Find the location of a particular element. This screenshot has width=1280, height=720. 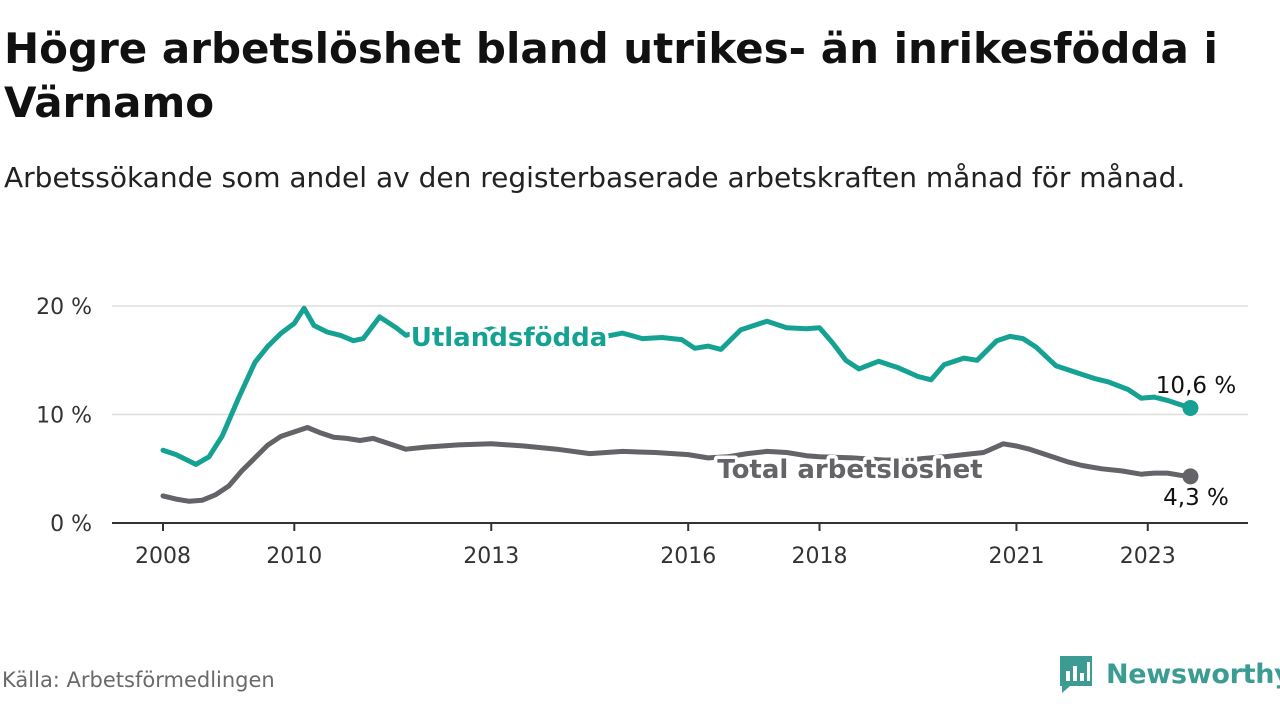

x-tick-label: 2018 is located at coordinates (820, 556).